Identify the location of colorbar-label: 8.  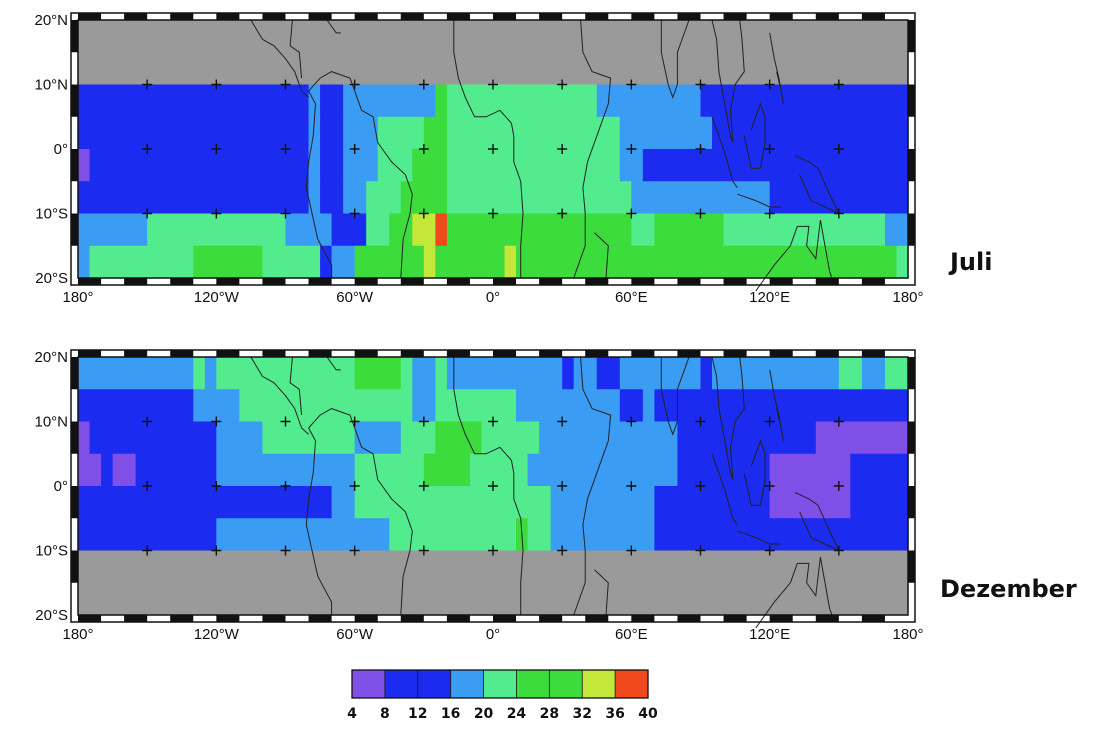
(385, 714).